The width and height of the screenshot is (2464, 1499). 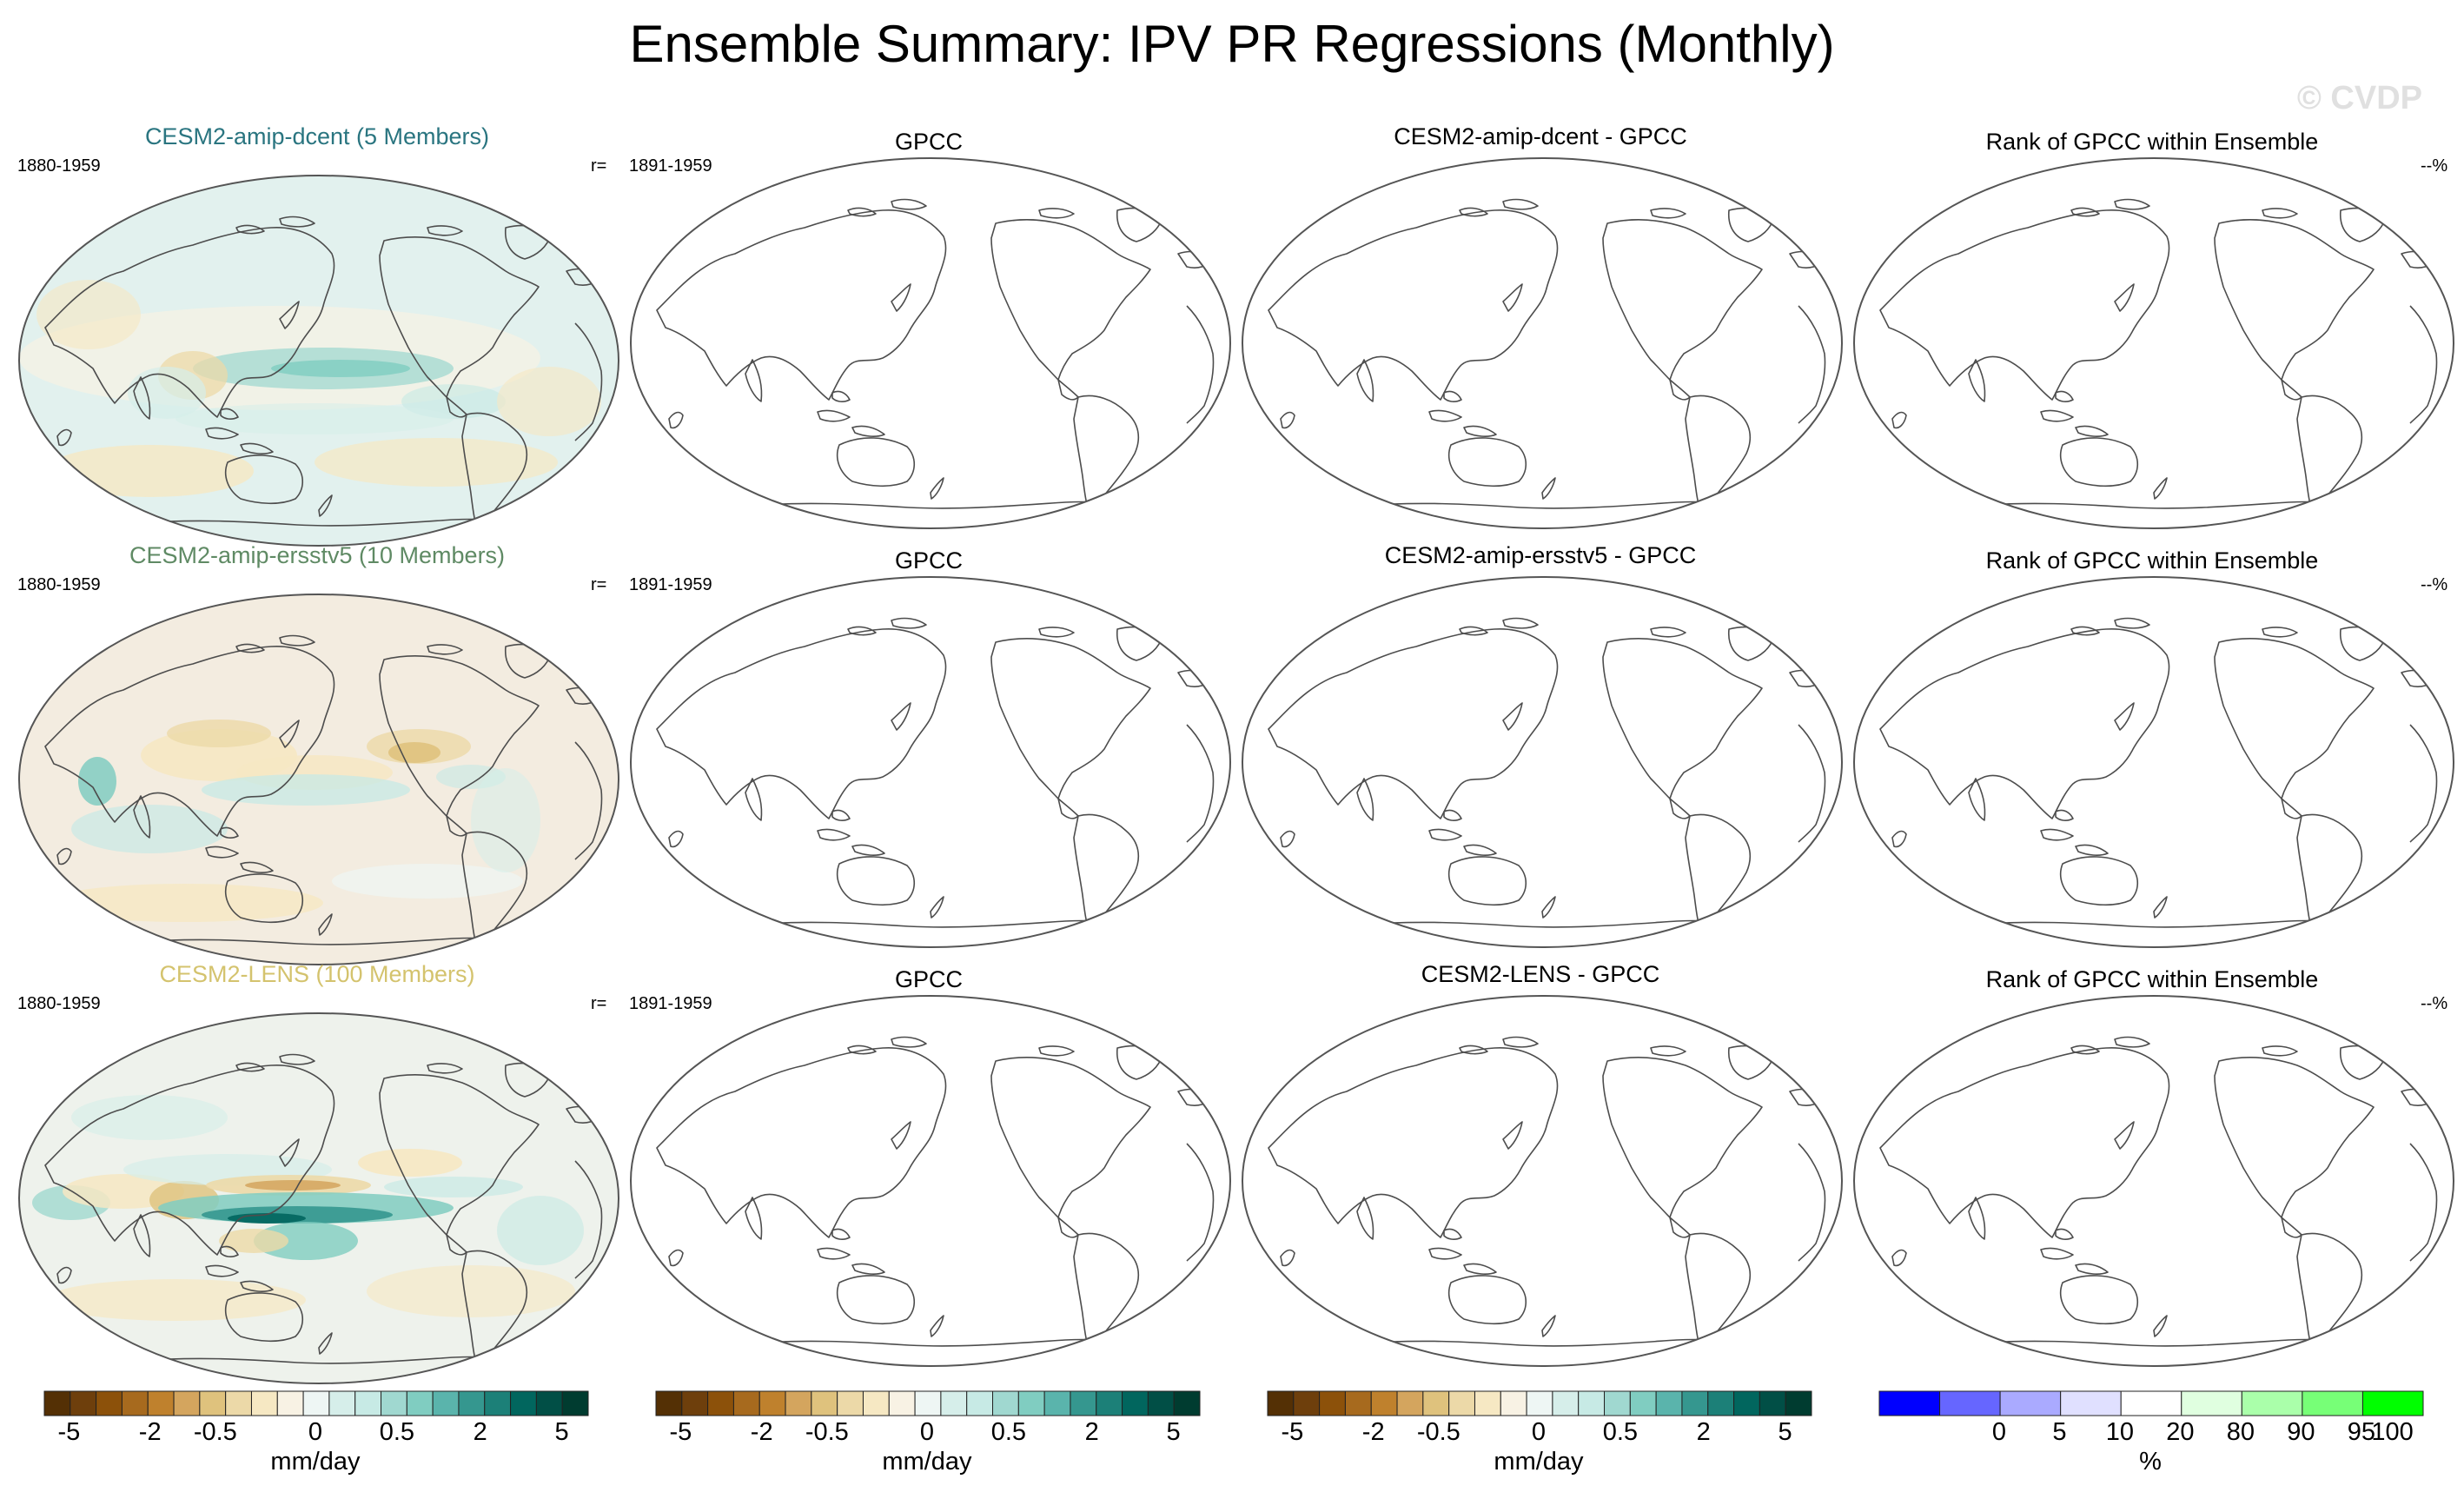 What do you see at coordinates (2059, 1432) in the screenshot?
I see `colorbar-tick-label: 5` at bounding box center [2059, 1432].